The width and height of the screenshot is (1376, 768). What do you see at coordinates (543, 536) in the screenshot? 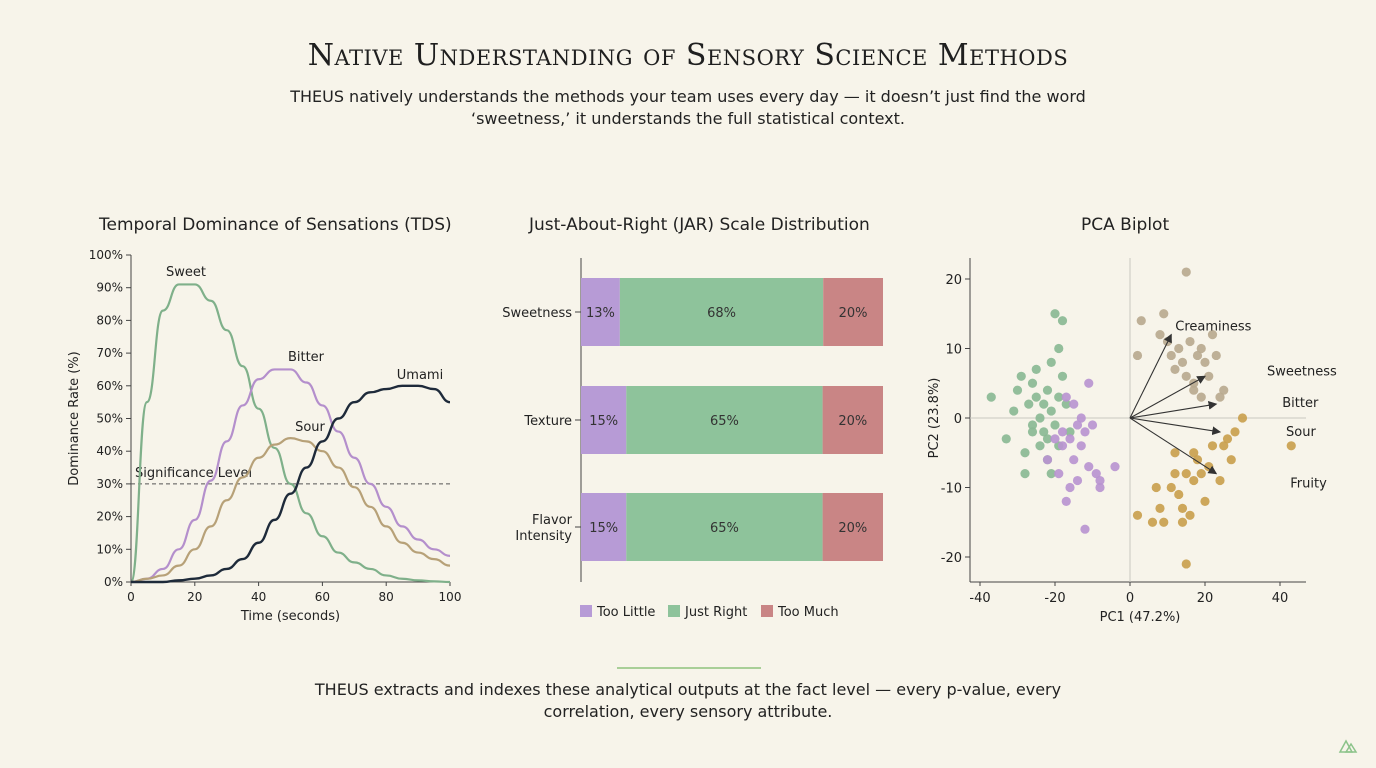
I see `jar-category-label: Intensity` at bounding box center [543, 536].